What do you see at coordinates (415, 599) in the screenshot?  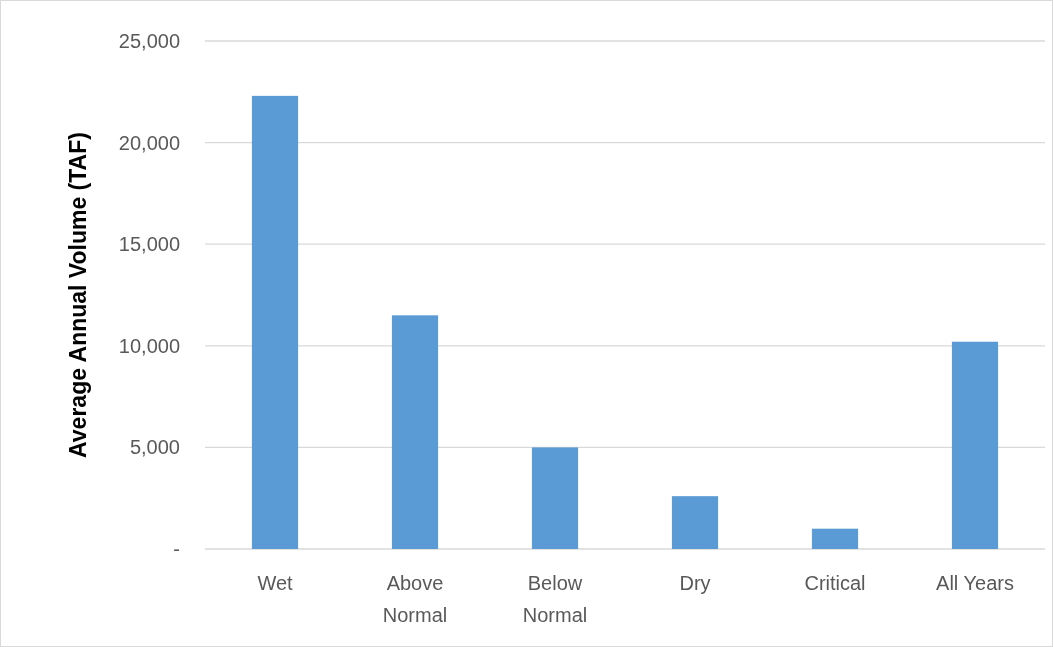 I see `x-tick-label: Above Normal` at bounding box center [415, 599].